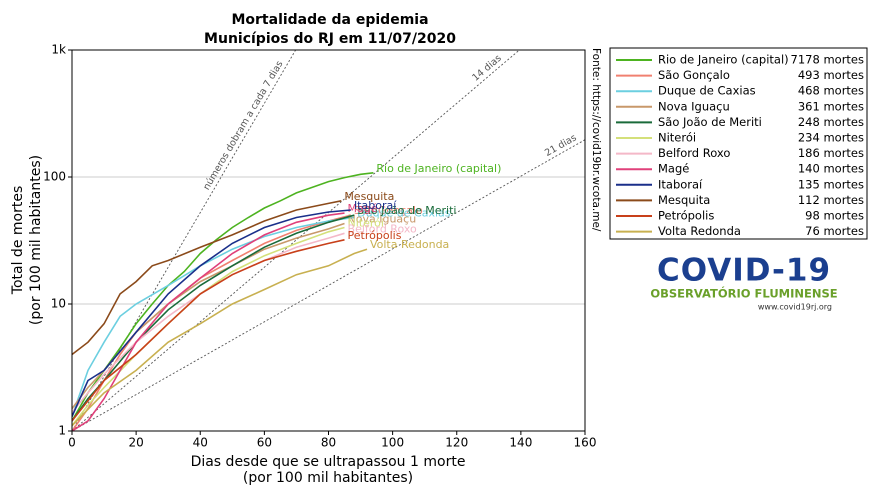 The image size is (869, 485). I want to click on legend-label: Niterói, so click(677, 138).